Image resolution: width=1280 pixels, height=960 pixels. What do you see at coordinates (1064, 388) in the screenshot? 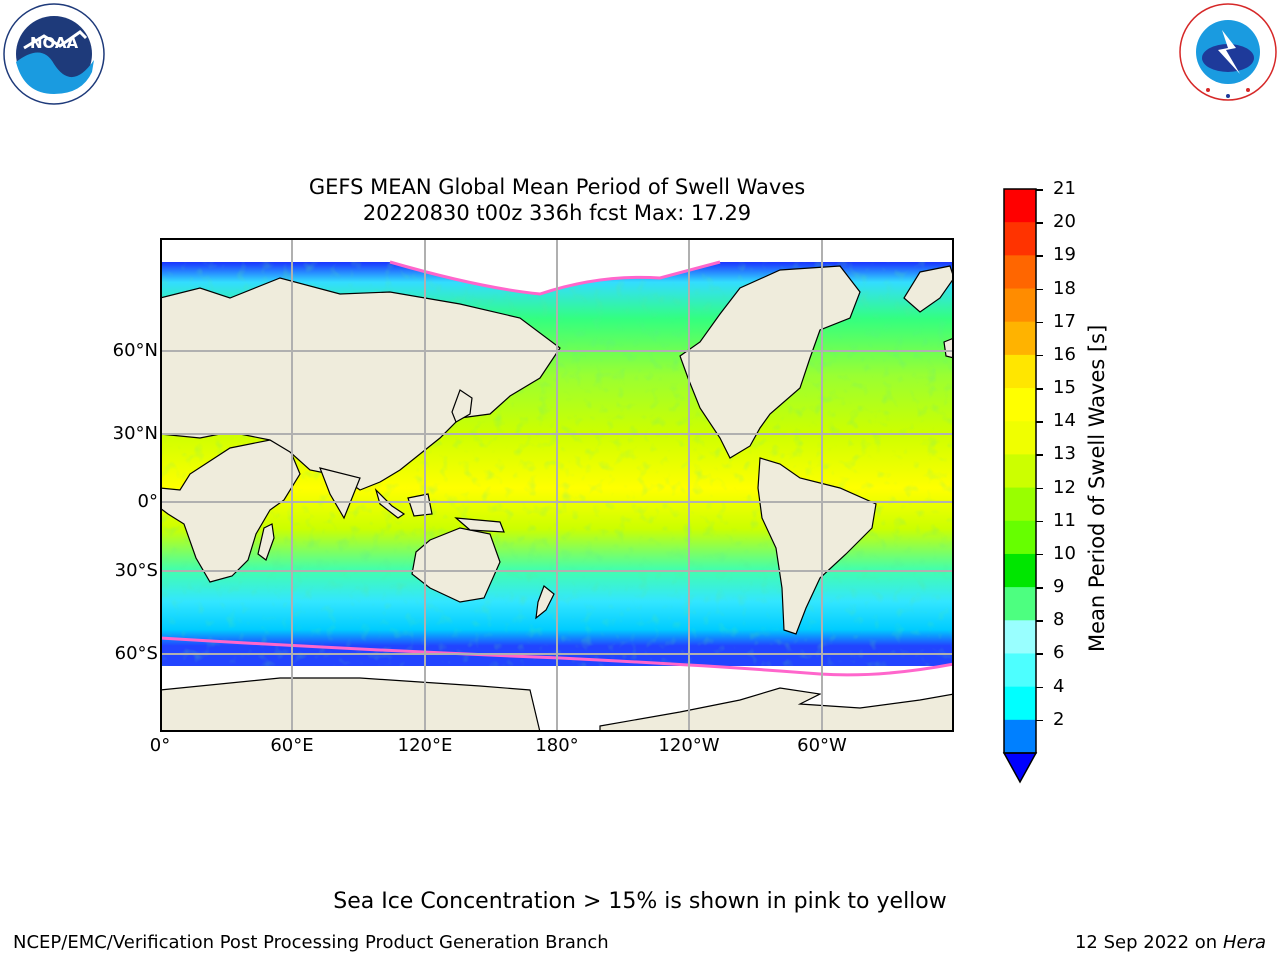
I see `colorbar-tick-label: 15` at bounding box center [1064, 388].